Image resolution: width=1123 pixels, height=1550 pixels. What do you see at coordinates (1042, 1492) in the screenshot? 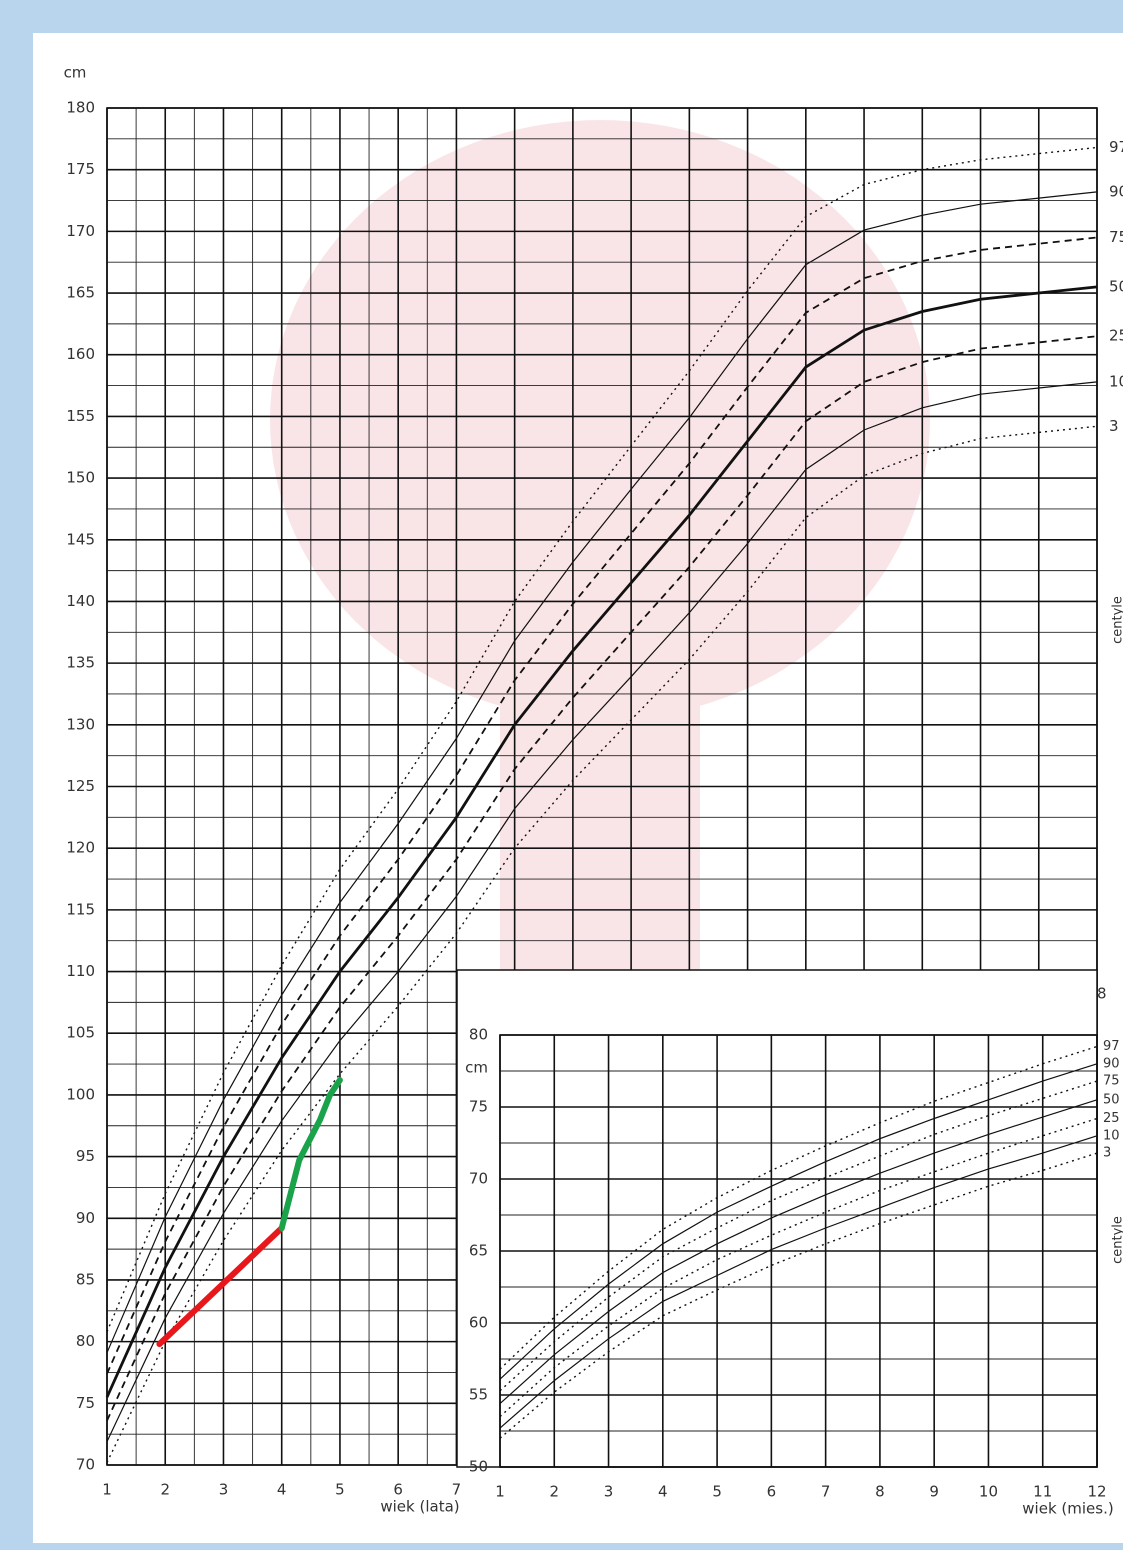
I see `x-tick-label: 11` at bounding box center [1042, 1492].